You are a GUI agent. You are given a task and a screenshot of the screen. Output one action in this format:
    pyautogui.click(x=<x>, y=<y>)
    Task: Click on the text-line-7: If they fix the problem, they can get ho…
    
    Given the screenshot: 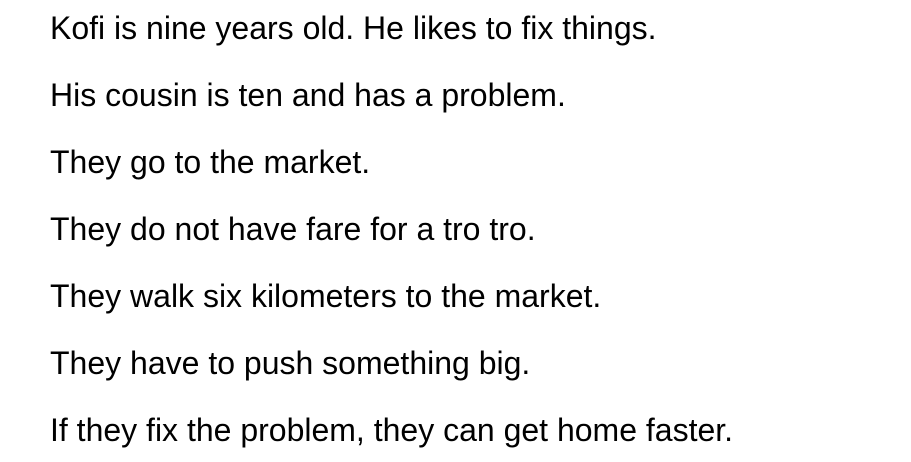 What is the action you would take?
    pyautogui.click(x=392, y=430)
    